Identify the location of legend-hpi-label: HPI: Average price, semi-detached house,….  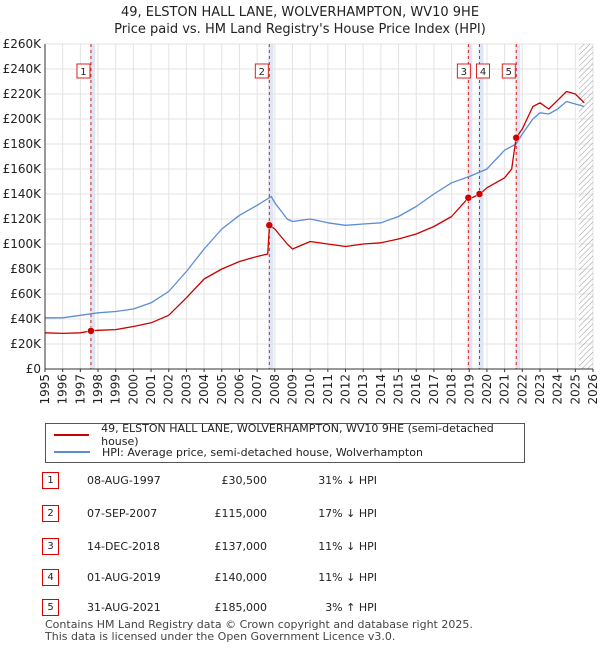
(262, 452).